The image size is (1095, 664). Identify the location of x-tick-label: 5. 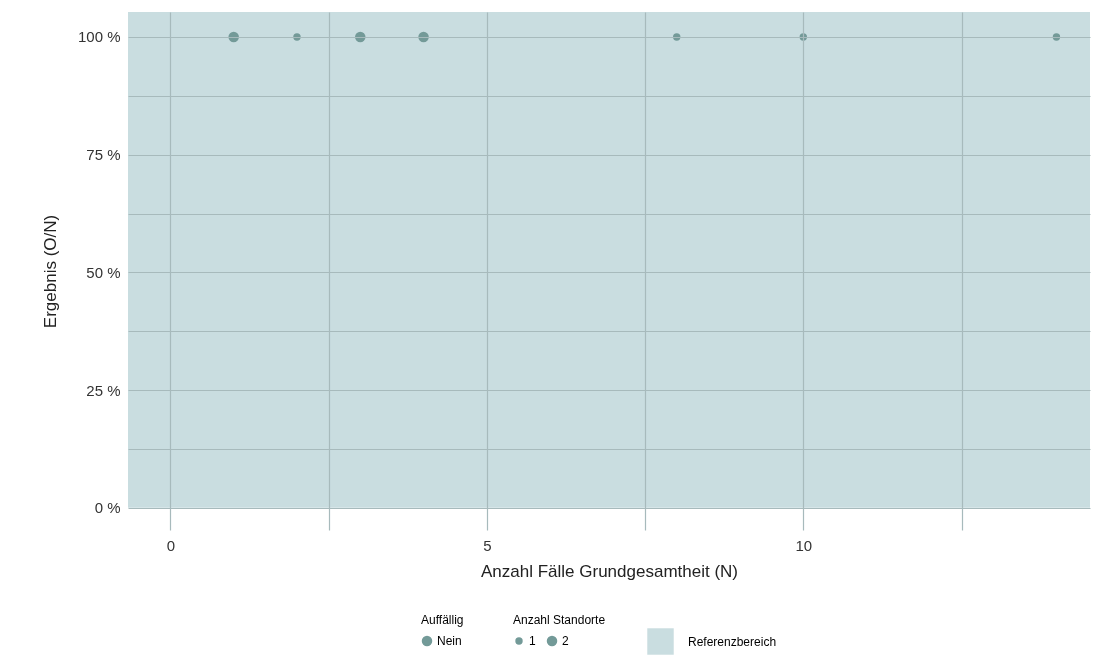
(487, 545).